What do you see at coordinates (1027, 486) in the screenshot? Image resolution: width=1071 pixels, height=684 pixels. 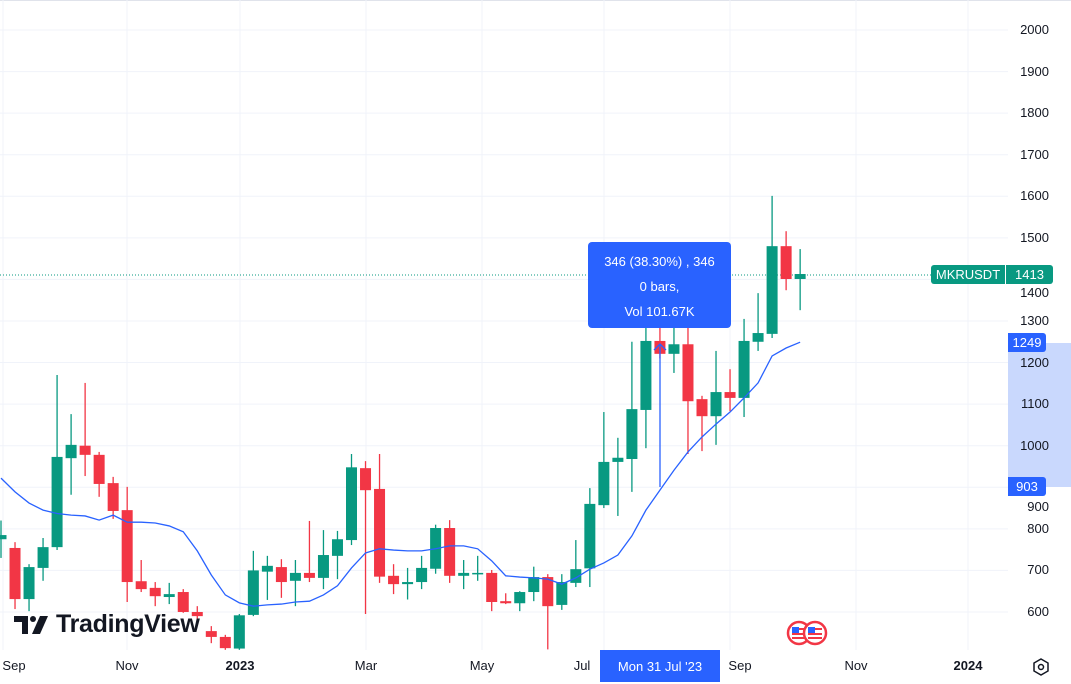 I see `measure-from-price-label: 903` at bounding box center [1027, 486].